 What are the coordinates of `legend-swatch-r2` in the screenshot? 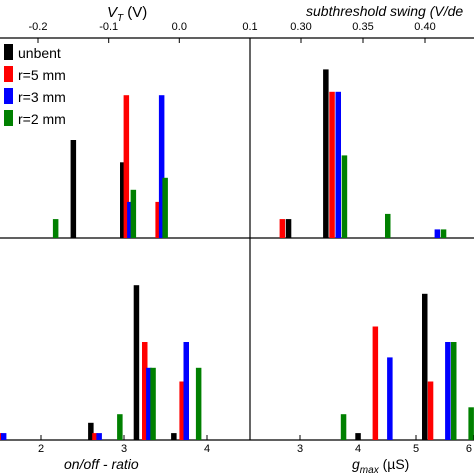 It's located at (8, 118).